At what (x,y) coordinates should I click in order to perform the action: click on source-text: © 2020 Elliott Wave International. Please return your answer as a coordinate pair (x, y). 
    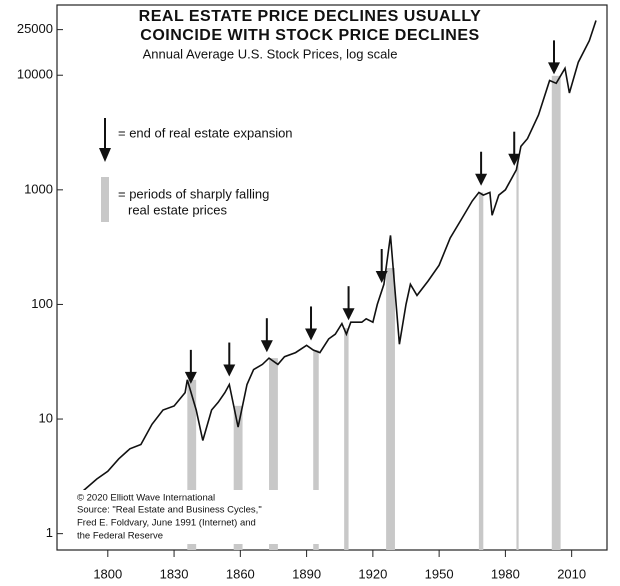
    Looking at the image, I should click on (146, 498).